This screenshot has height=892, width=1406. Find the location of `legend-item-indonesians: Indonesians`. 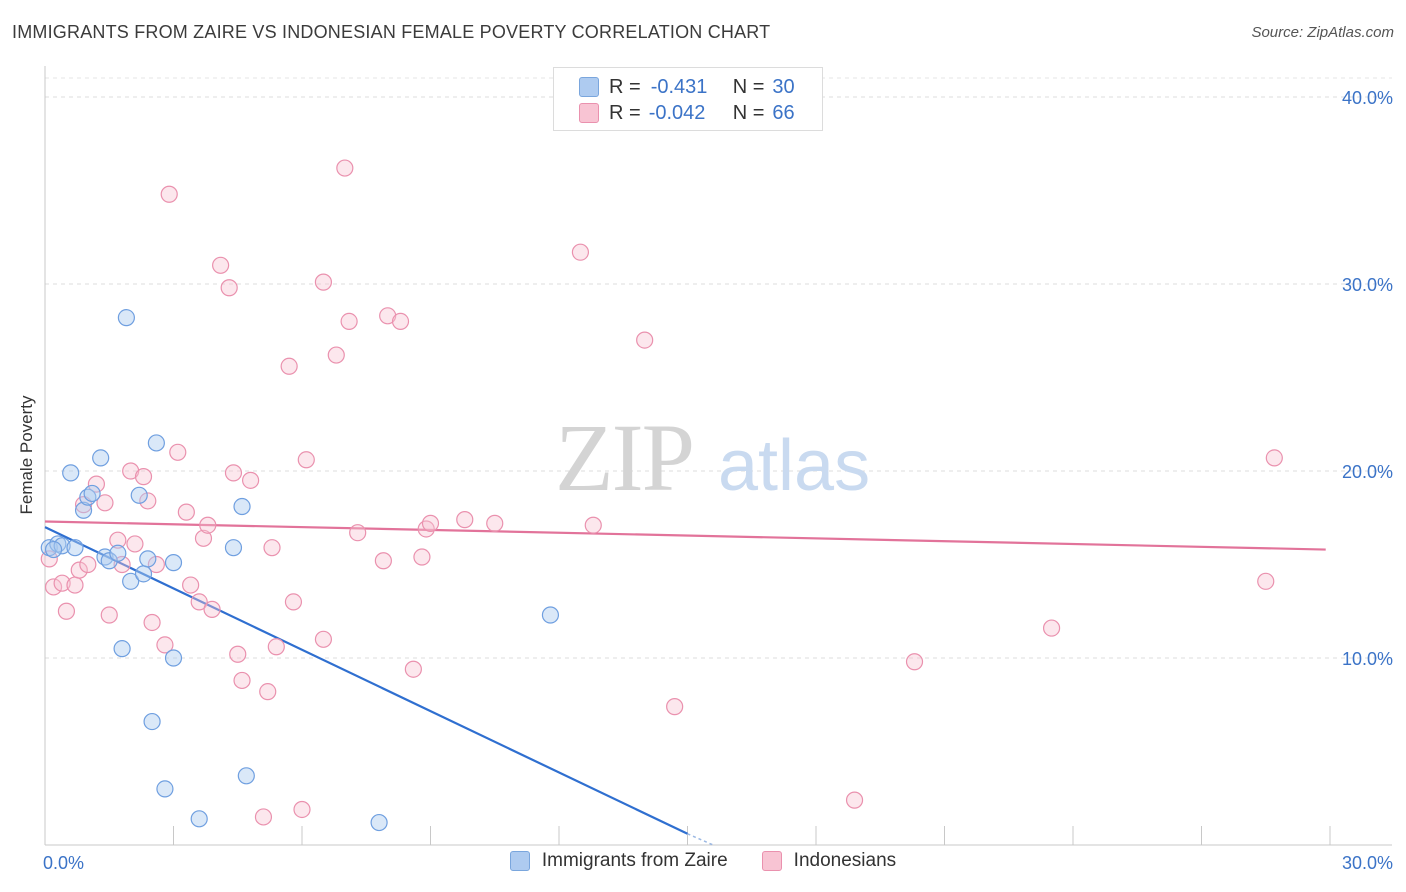

legend-item-indonesians: Indonesians is located at coordinates (829, 861).